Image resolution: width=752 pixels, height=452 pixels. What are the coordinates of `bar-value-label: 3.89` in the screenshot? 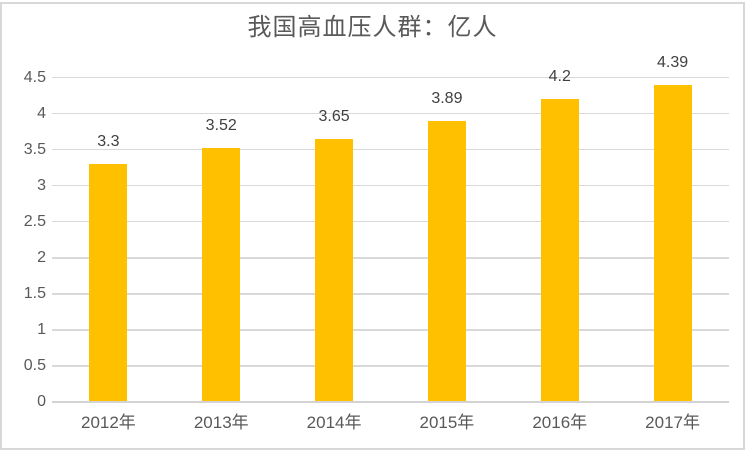 It's located at (447, 99).